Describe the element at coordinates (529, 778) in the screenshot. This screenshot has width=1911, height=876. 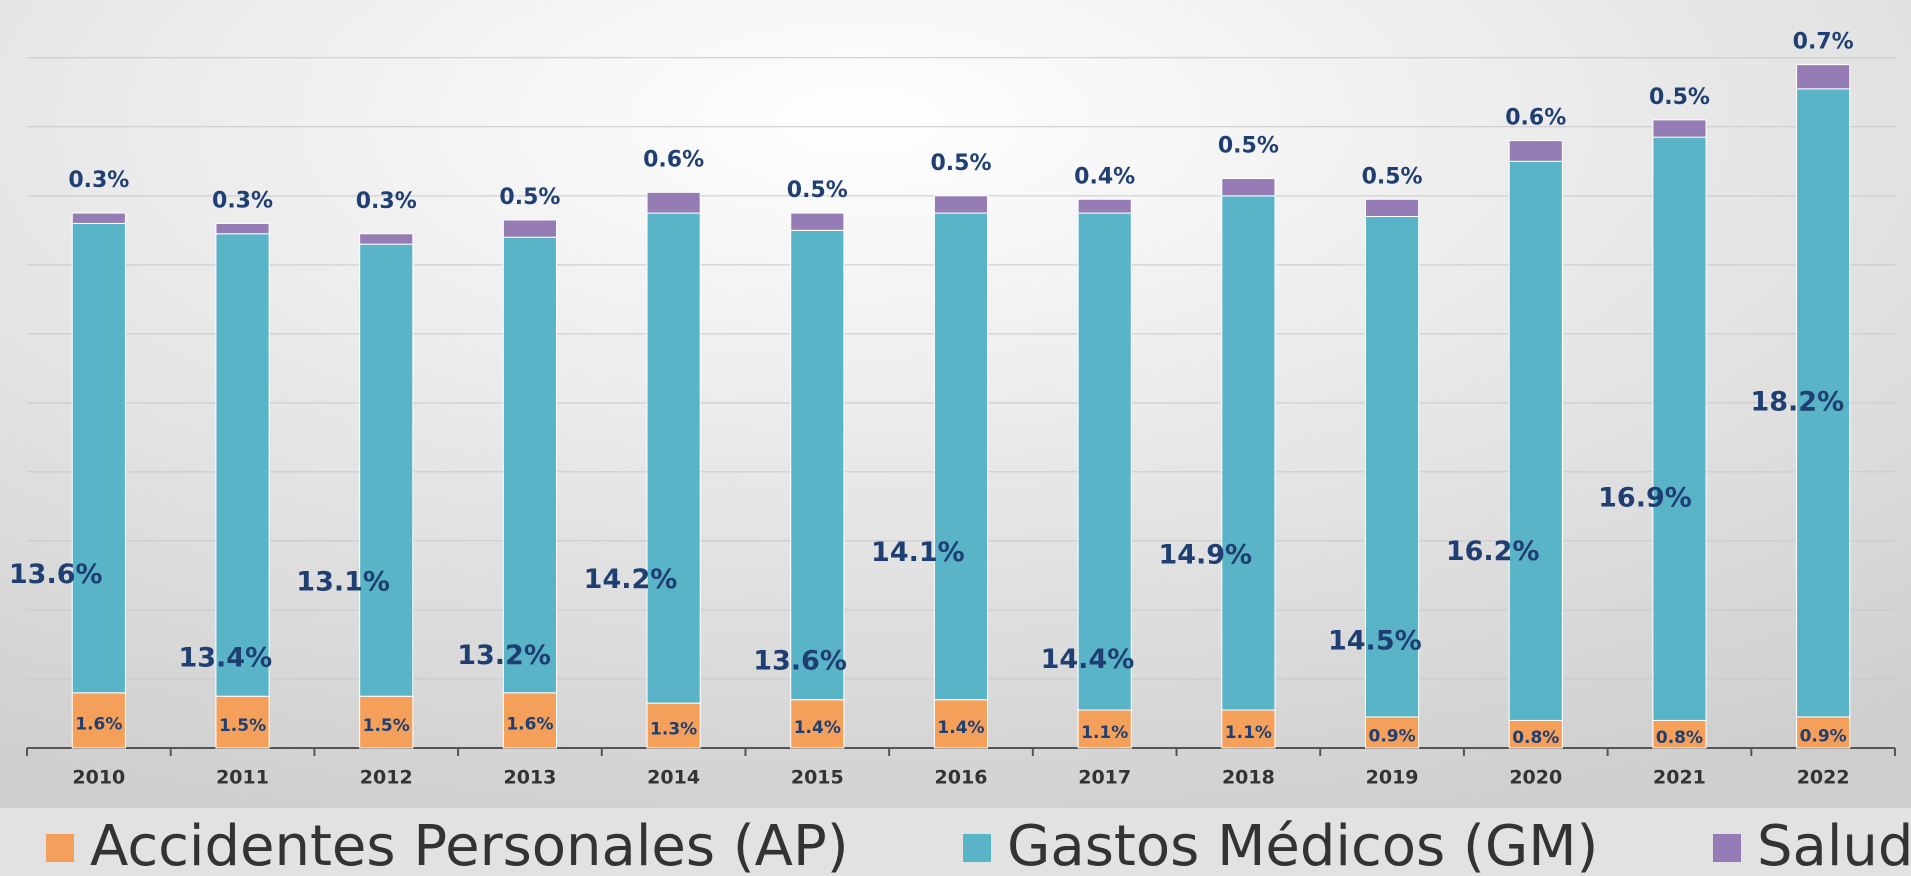
I see `x-tick-label: 2013` at that location.